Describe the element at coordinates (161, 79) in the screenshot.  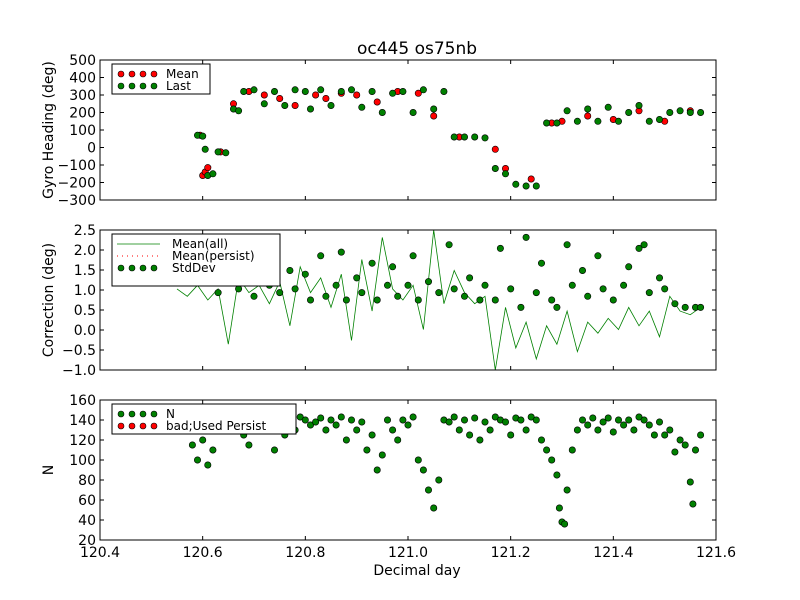
I see `legend-box` at that location.